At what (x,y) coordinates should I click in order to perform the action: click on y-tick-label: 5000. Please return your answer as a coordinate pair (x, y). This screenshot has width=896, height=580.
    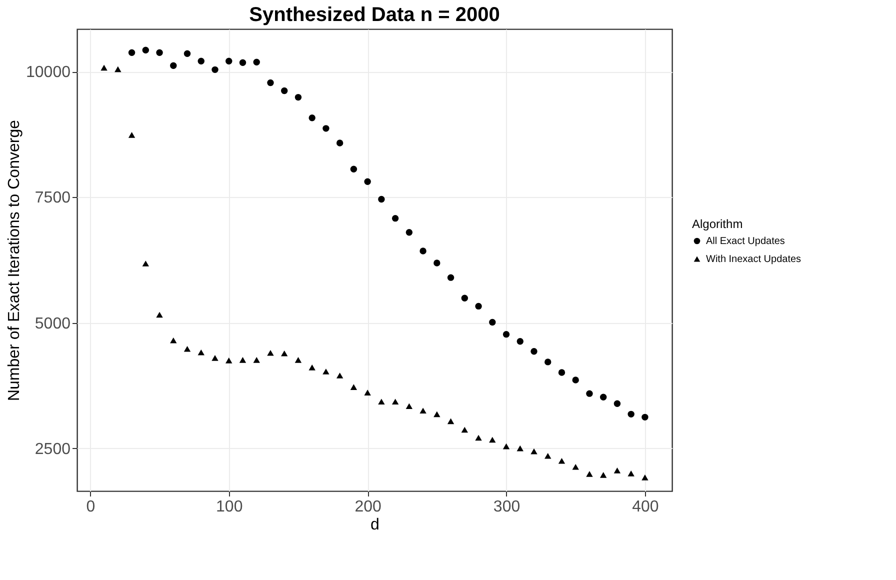
    Looking at the image, I should click on (52, 323).